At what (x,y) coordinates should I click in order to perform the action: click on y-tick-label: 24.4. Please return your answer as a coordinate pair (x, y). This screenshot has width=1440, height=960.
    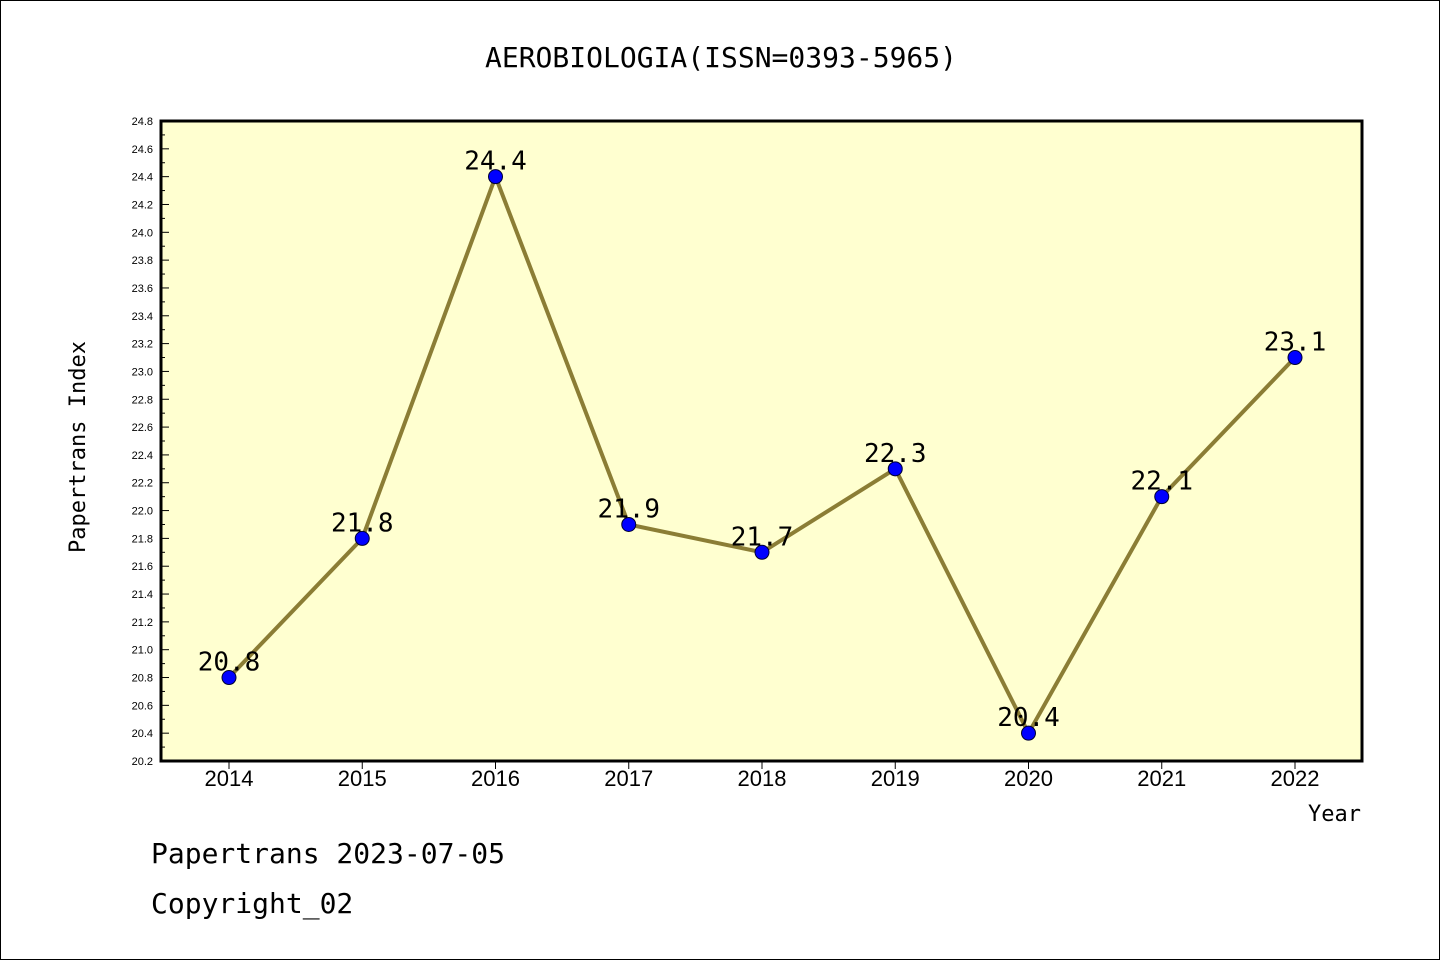
    Looking at the image, I should click on (142, 178).